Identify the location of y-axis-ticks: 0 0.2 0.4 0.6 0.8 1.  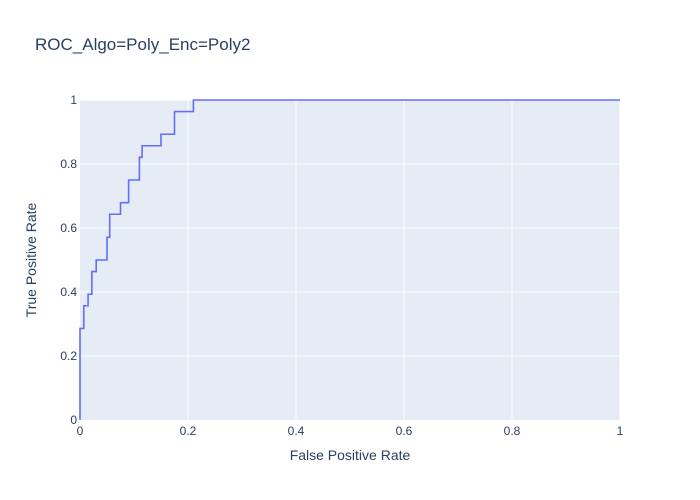
(68, 260).